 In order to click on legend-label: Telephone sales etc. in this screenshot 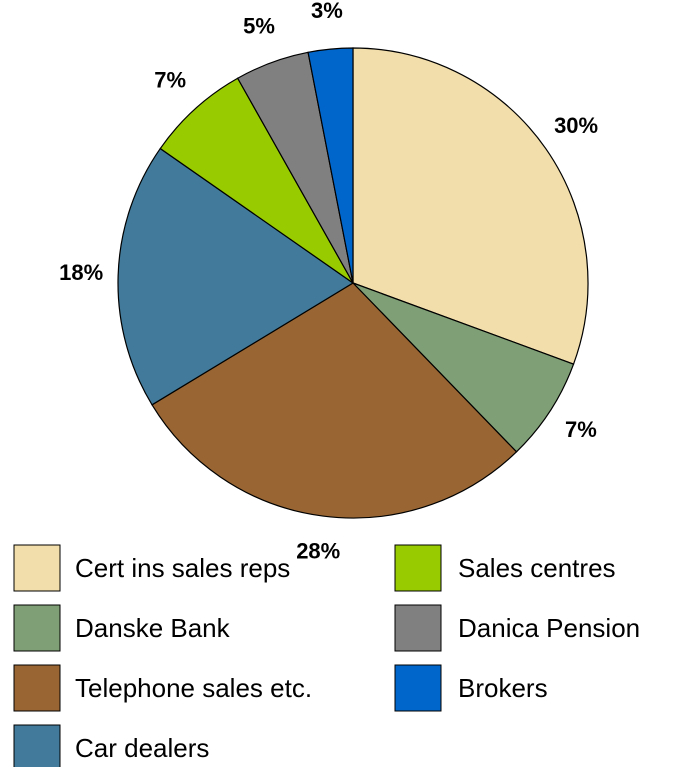, I will do `click(193, 688)`.